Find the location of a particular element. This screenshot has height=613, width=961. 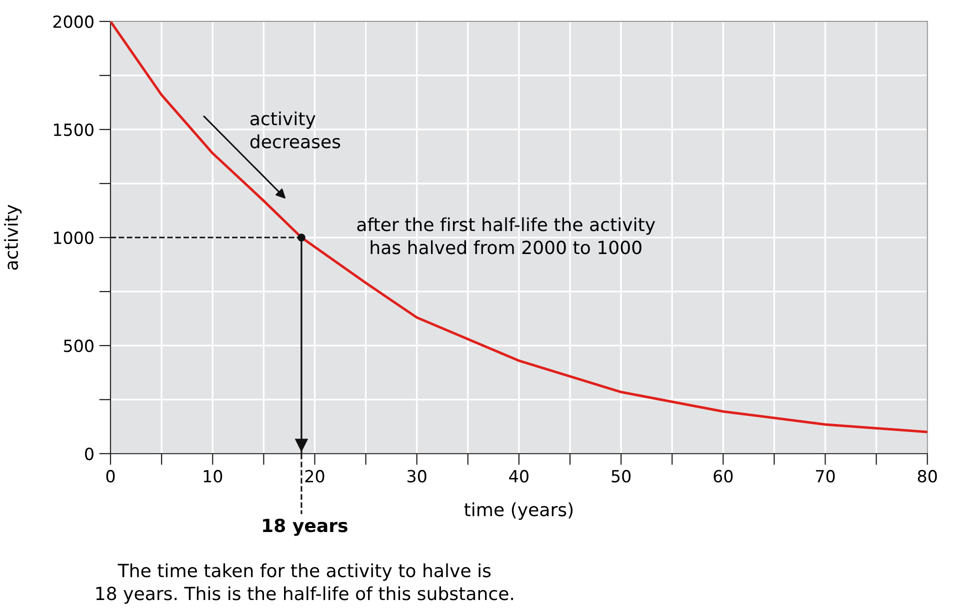

text: 18 years is located at coordinates (305, 527).